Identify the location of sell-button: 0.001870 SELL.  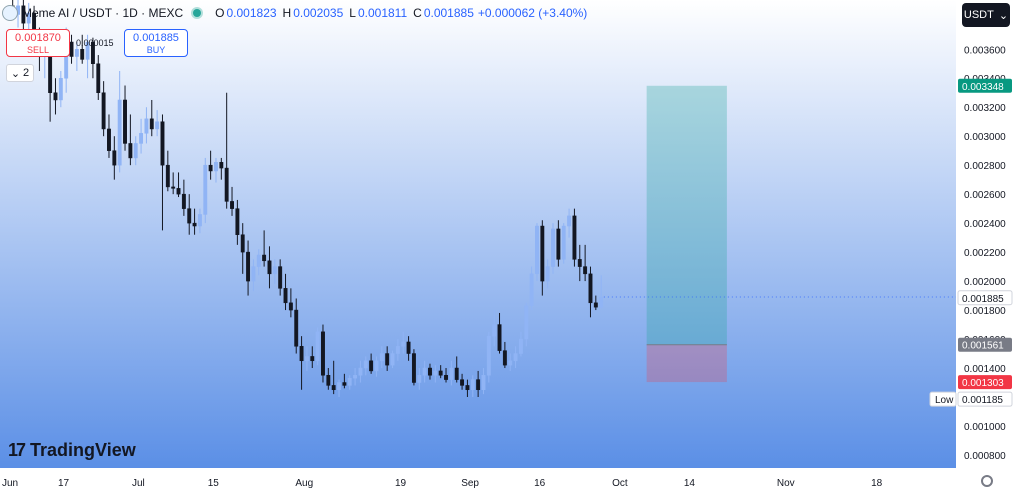
(38, 43).